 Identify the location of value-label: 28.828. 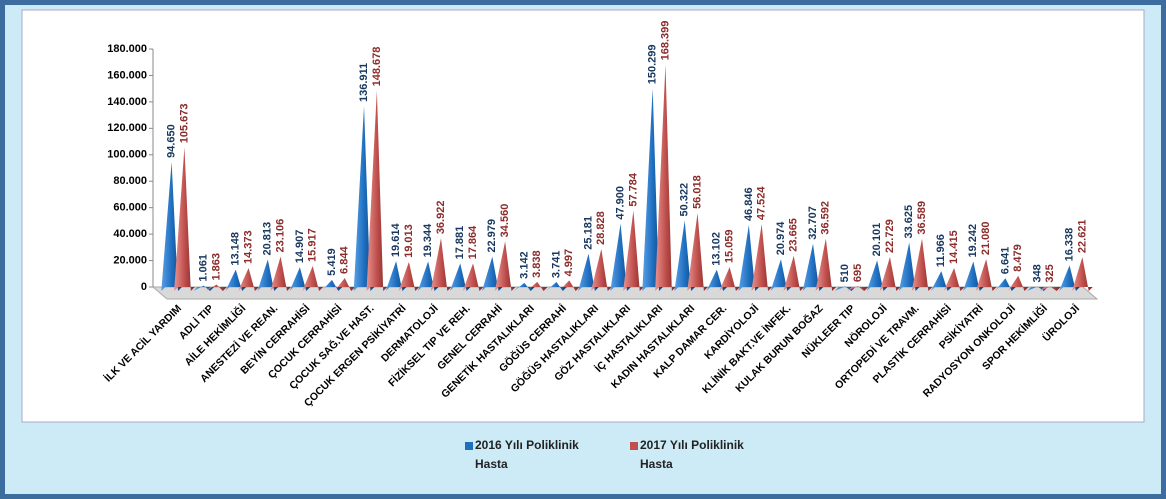
(601, 228).